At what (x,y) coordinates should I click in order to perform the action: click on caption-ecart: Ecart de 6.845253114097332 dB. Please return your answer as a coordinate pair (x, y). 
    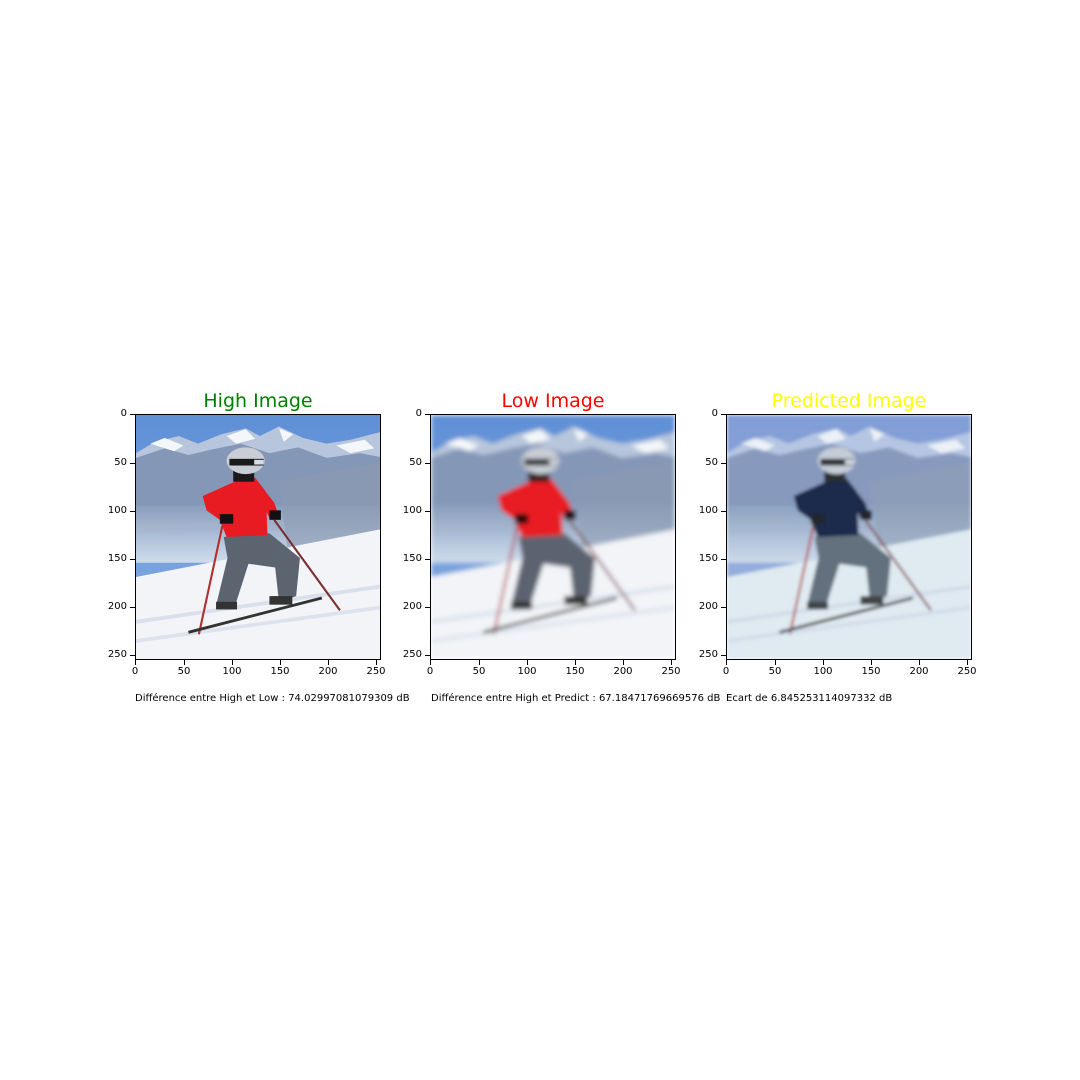
    Looking at the image, I should click on (809, 698).